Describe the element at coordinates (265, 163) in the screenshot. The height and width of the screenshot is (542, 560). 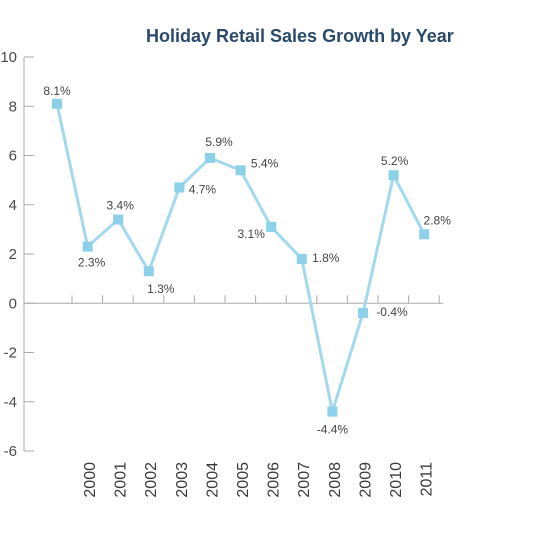
I see `data-label: 5.4%` at that location.